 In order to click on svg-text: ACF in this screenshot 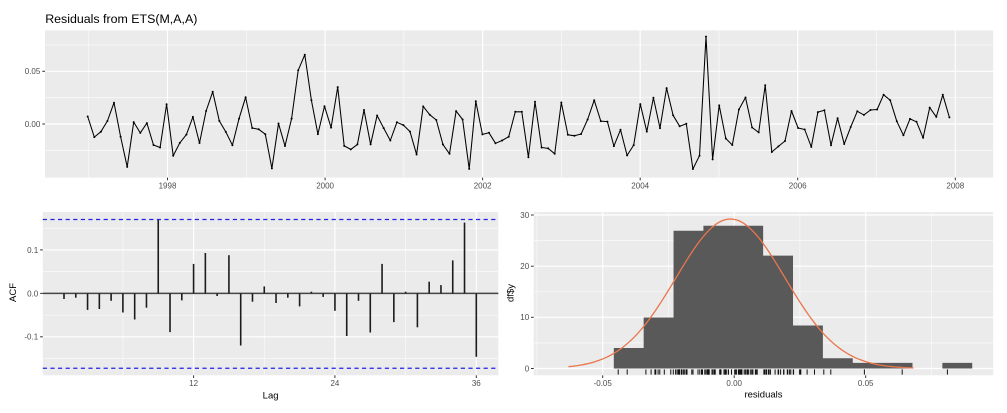, I will do `click(13, 292)`.